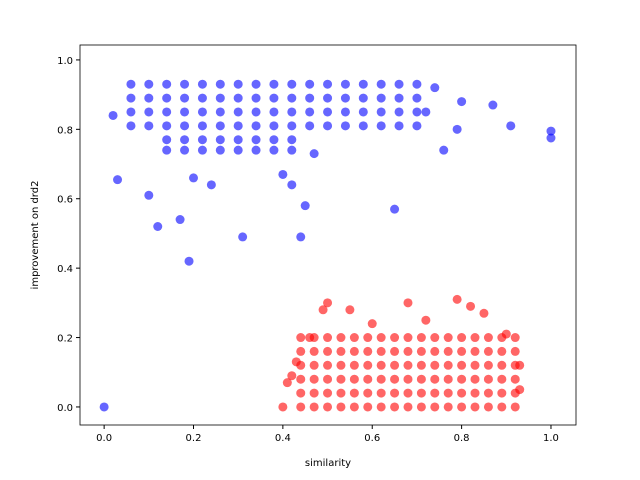 The width and height of the screenshot is (640, 480). What do you see at coordinates (104, 438) in the screenshot?
I see `x-tick-label: 0.0` at bounding box center [104, 438].